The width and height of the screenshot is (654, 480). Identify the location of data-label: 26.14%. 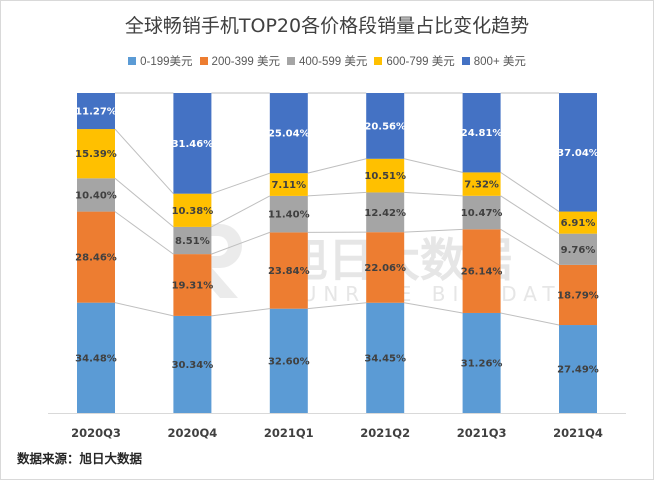
(482, 272).